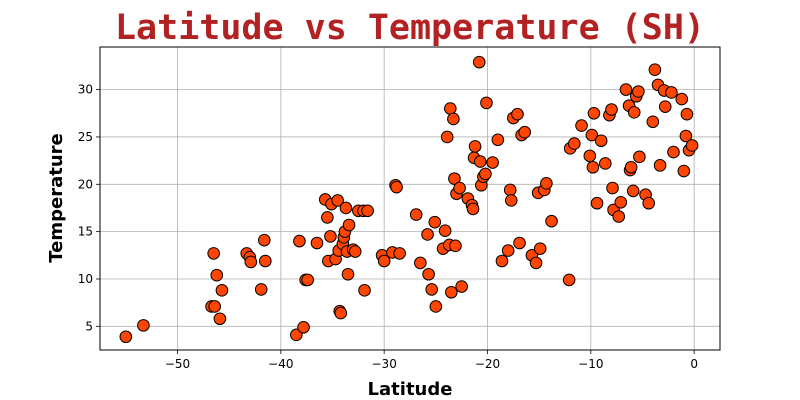  I want to click on y-axis-label: Temperature, so click(56, 197).